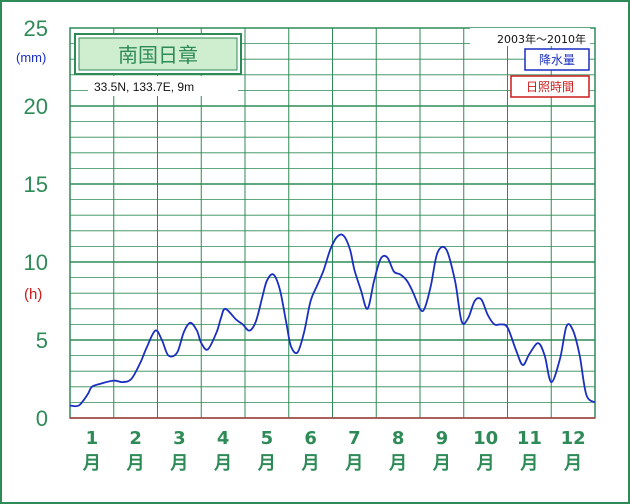 This screenshot has height=504, width=630. Describe the element at coordinates (541, 39) in the screenshot. I see `data-period: 2003年～2010年` at that location.